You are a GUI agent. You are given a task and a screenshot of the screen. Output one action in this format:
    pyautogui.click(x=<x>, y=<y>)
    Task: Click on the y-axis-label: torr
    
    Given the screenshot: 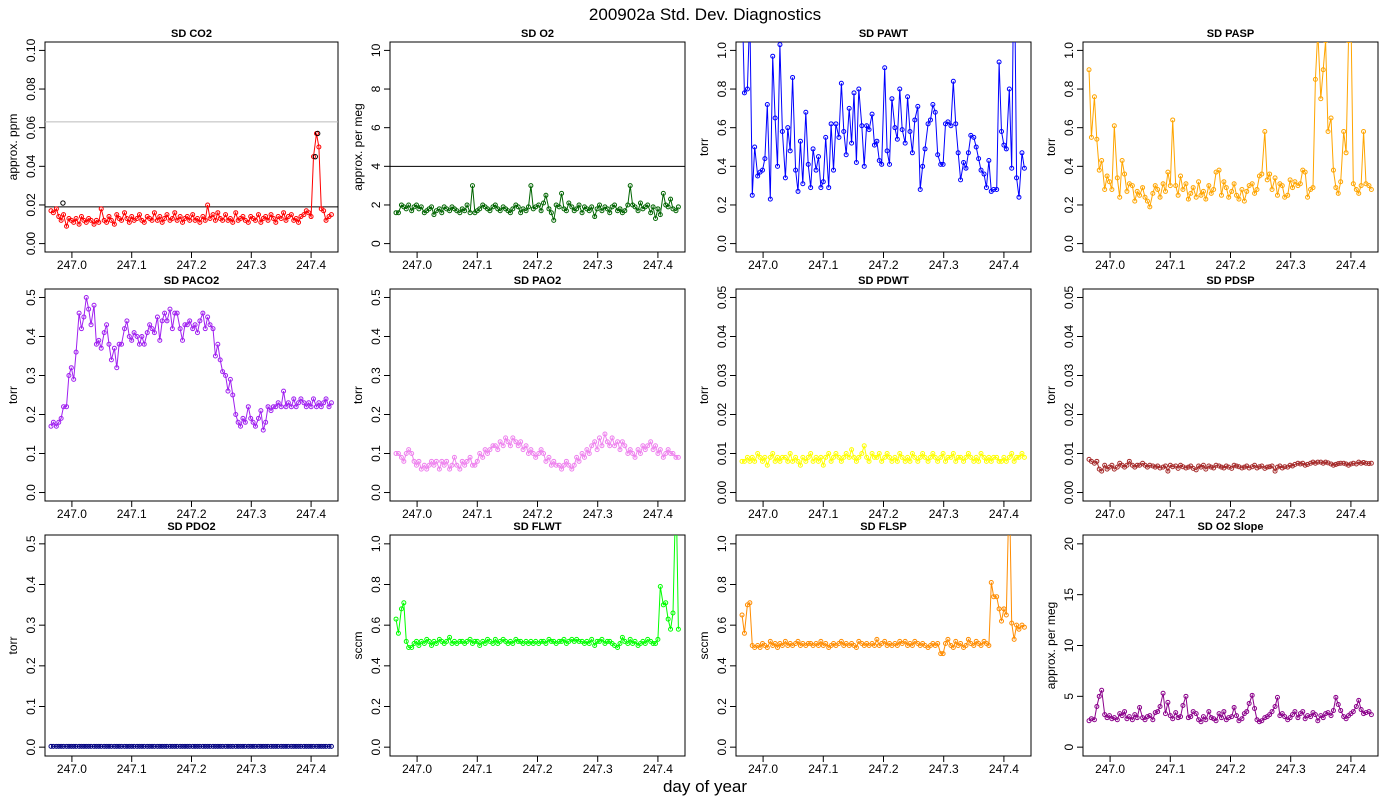 What is the action you would take?
    pyautogui.click(x=13, y=395)
    